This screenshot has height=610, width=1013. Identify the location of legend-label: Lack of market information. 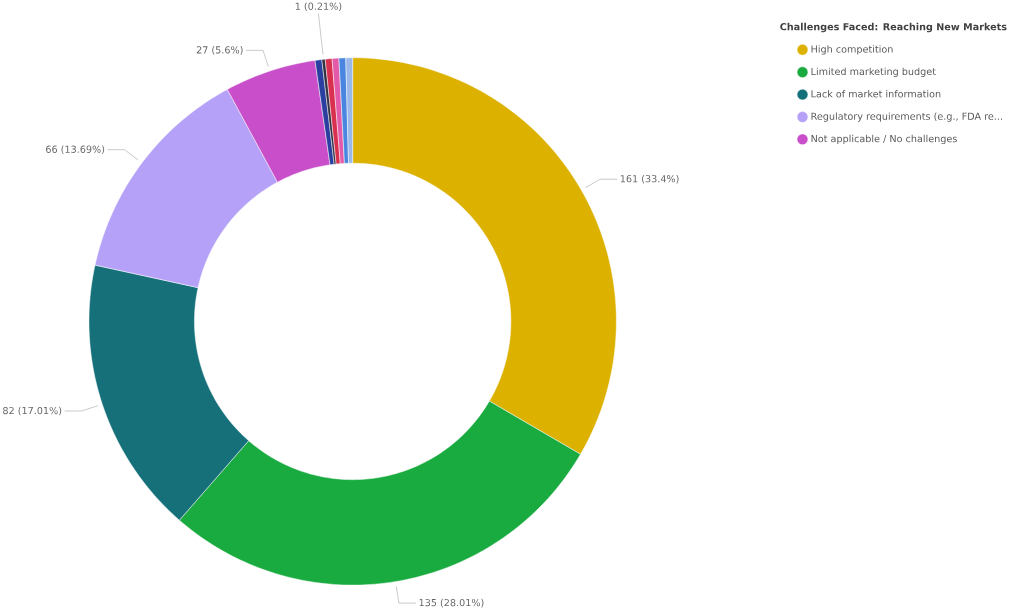
(876, 94).